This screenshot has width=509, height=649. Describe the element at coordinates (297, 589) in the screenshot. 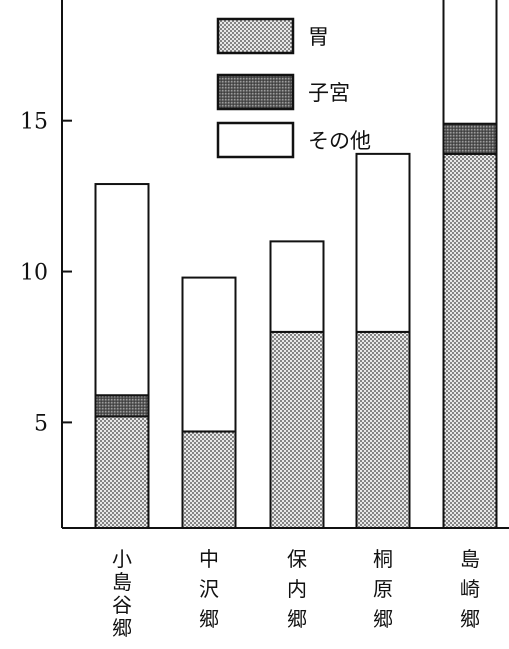

I see `category-label: 保内郷` at that location.